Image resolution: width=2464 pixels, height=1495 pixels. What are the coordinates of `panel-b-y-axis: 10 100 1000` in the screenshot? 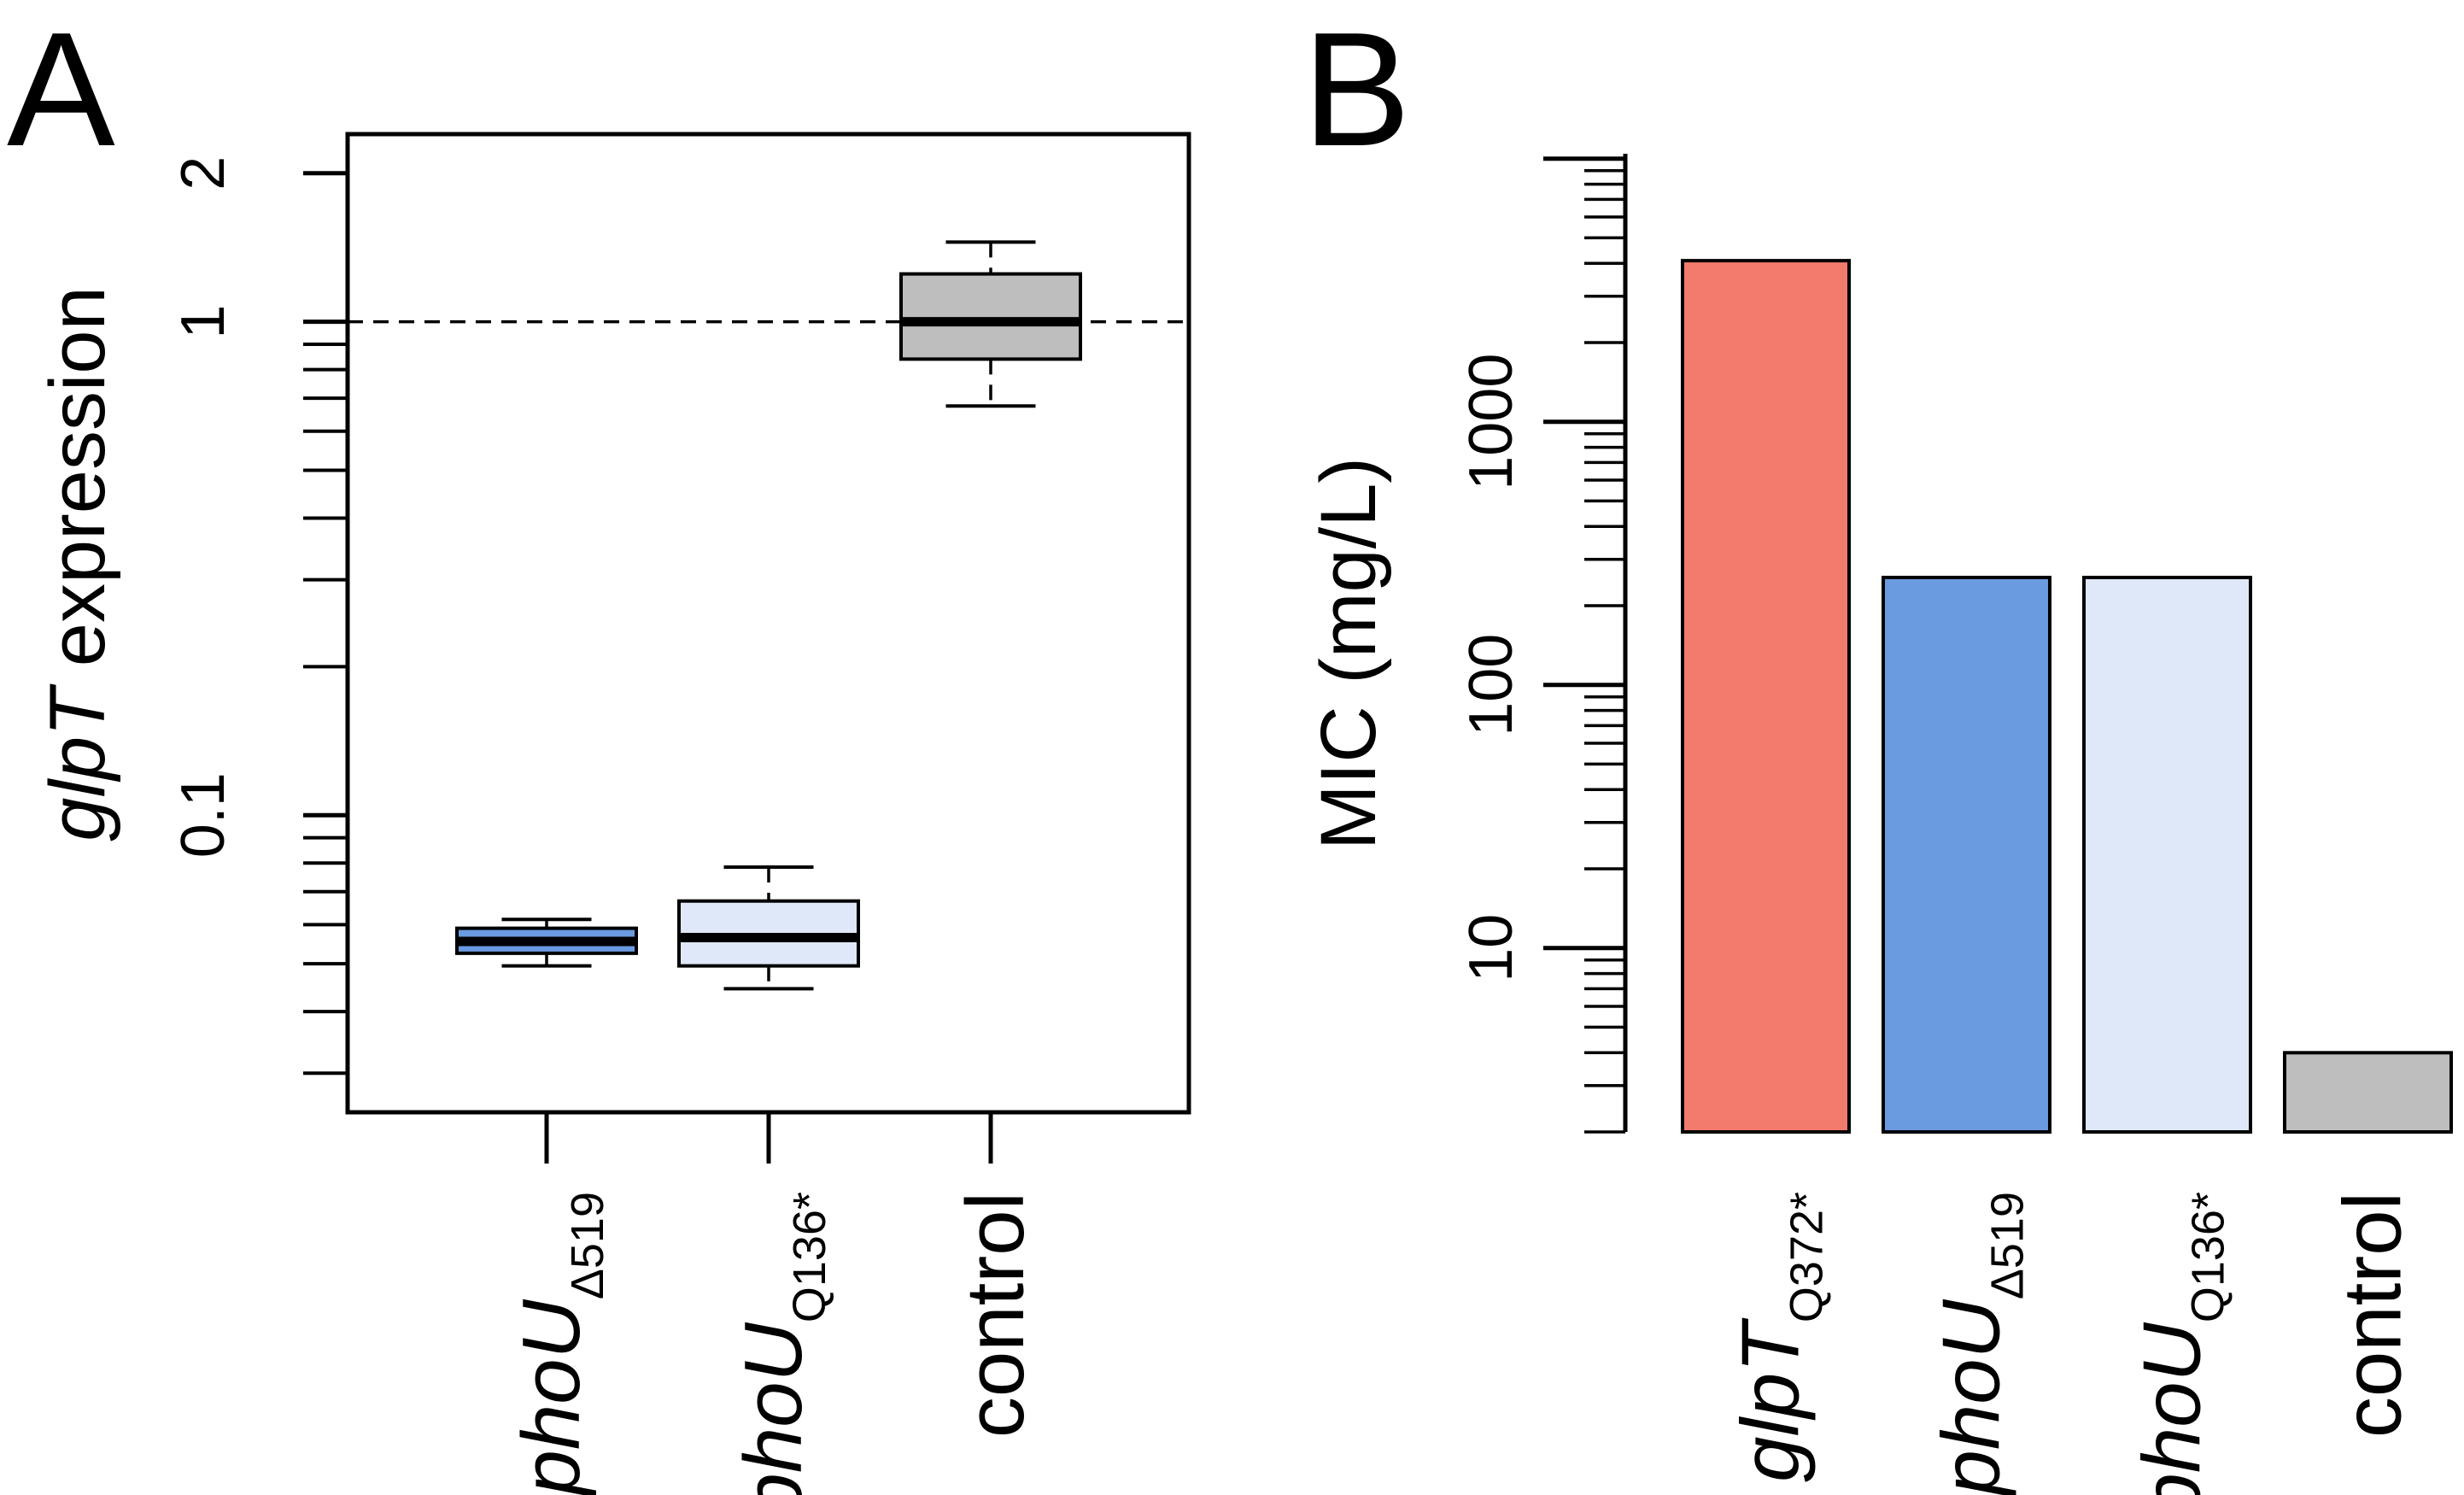 It's located at (1542, 644).